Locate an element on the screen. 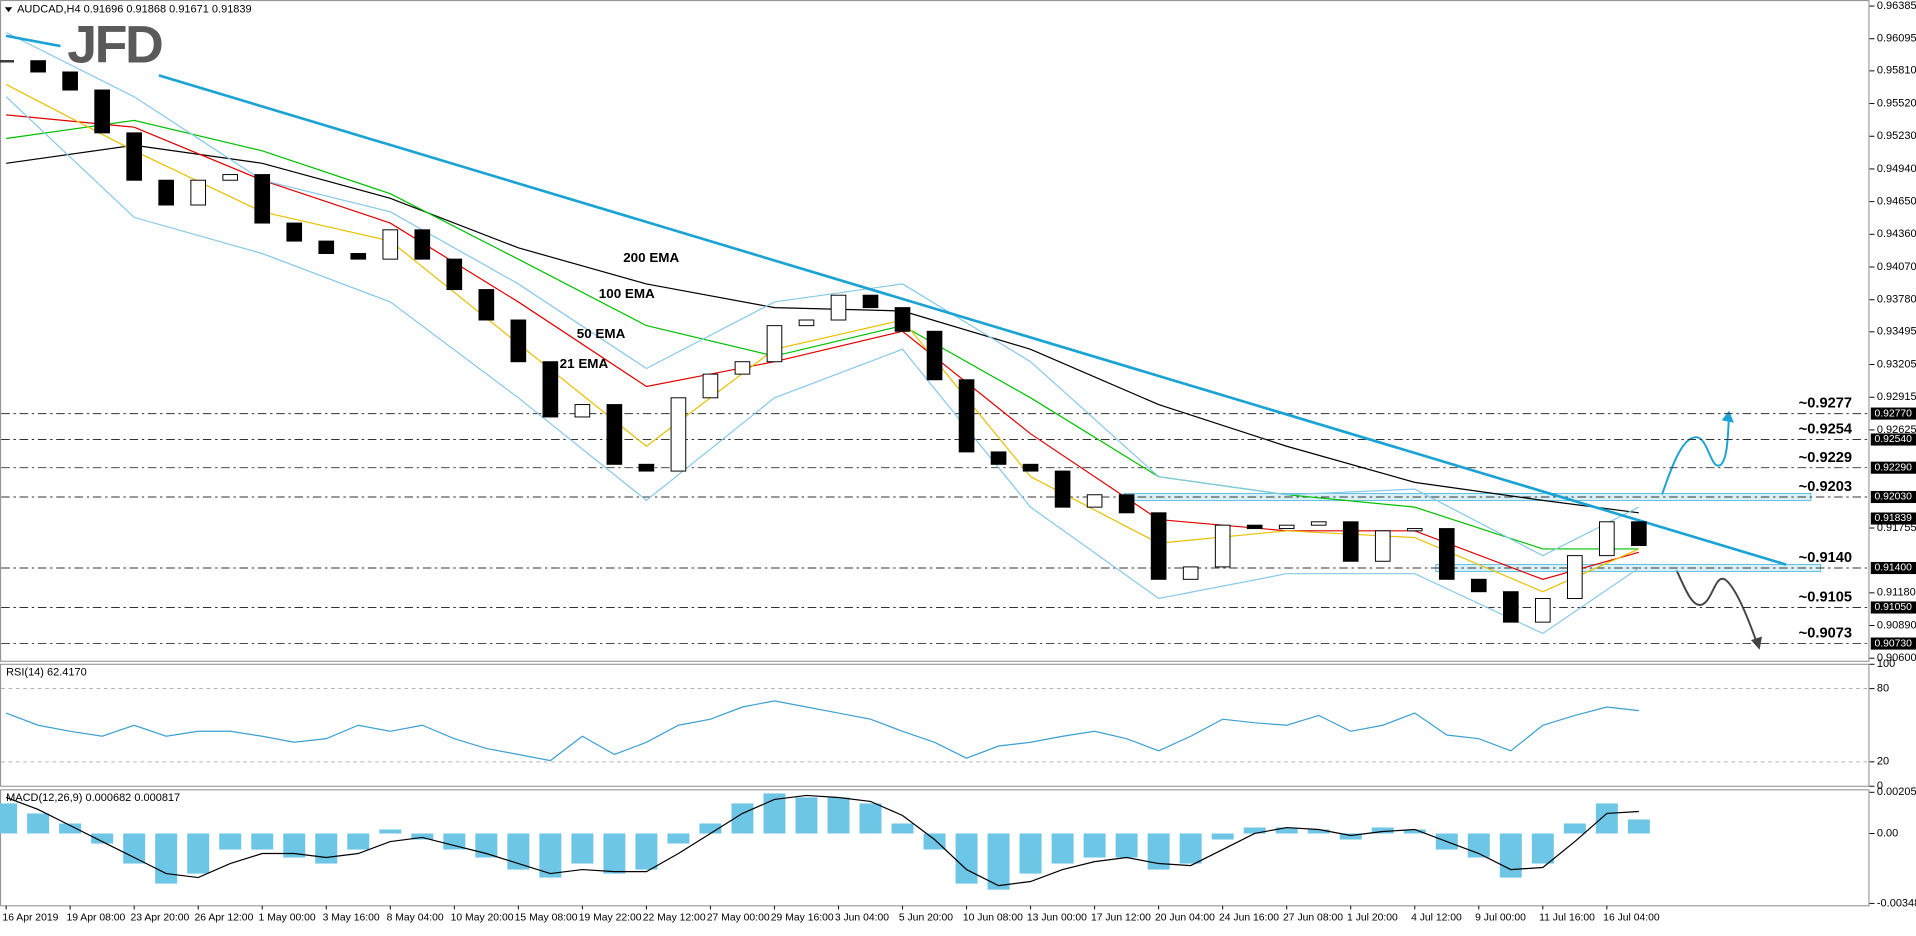 Image resolution: width=1916 pixels, height=936 pixels. rsi-label: RSI(14) 62.4170 is located at coordinates (46, 673).